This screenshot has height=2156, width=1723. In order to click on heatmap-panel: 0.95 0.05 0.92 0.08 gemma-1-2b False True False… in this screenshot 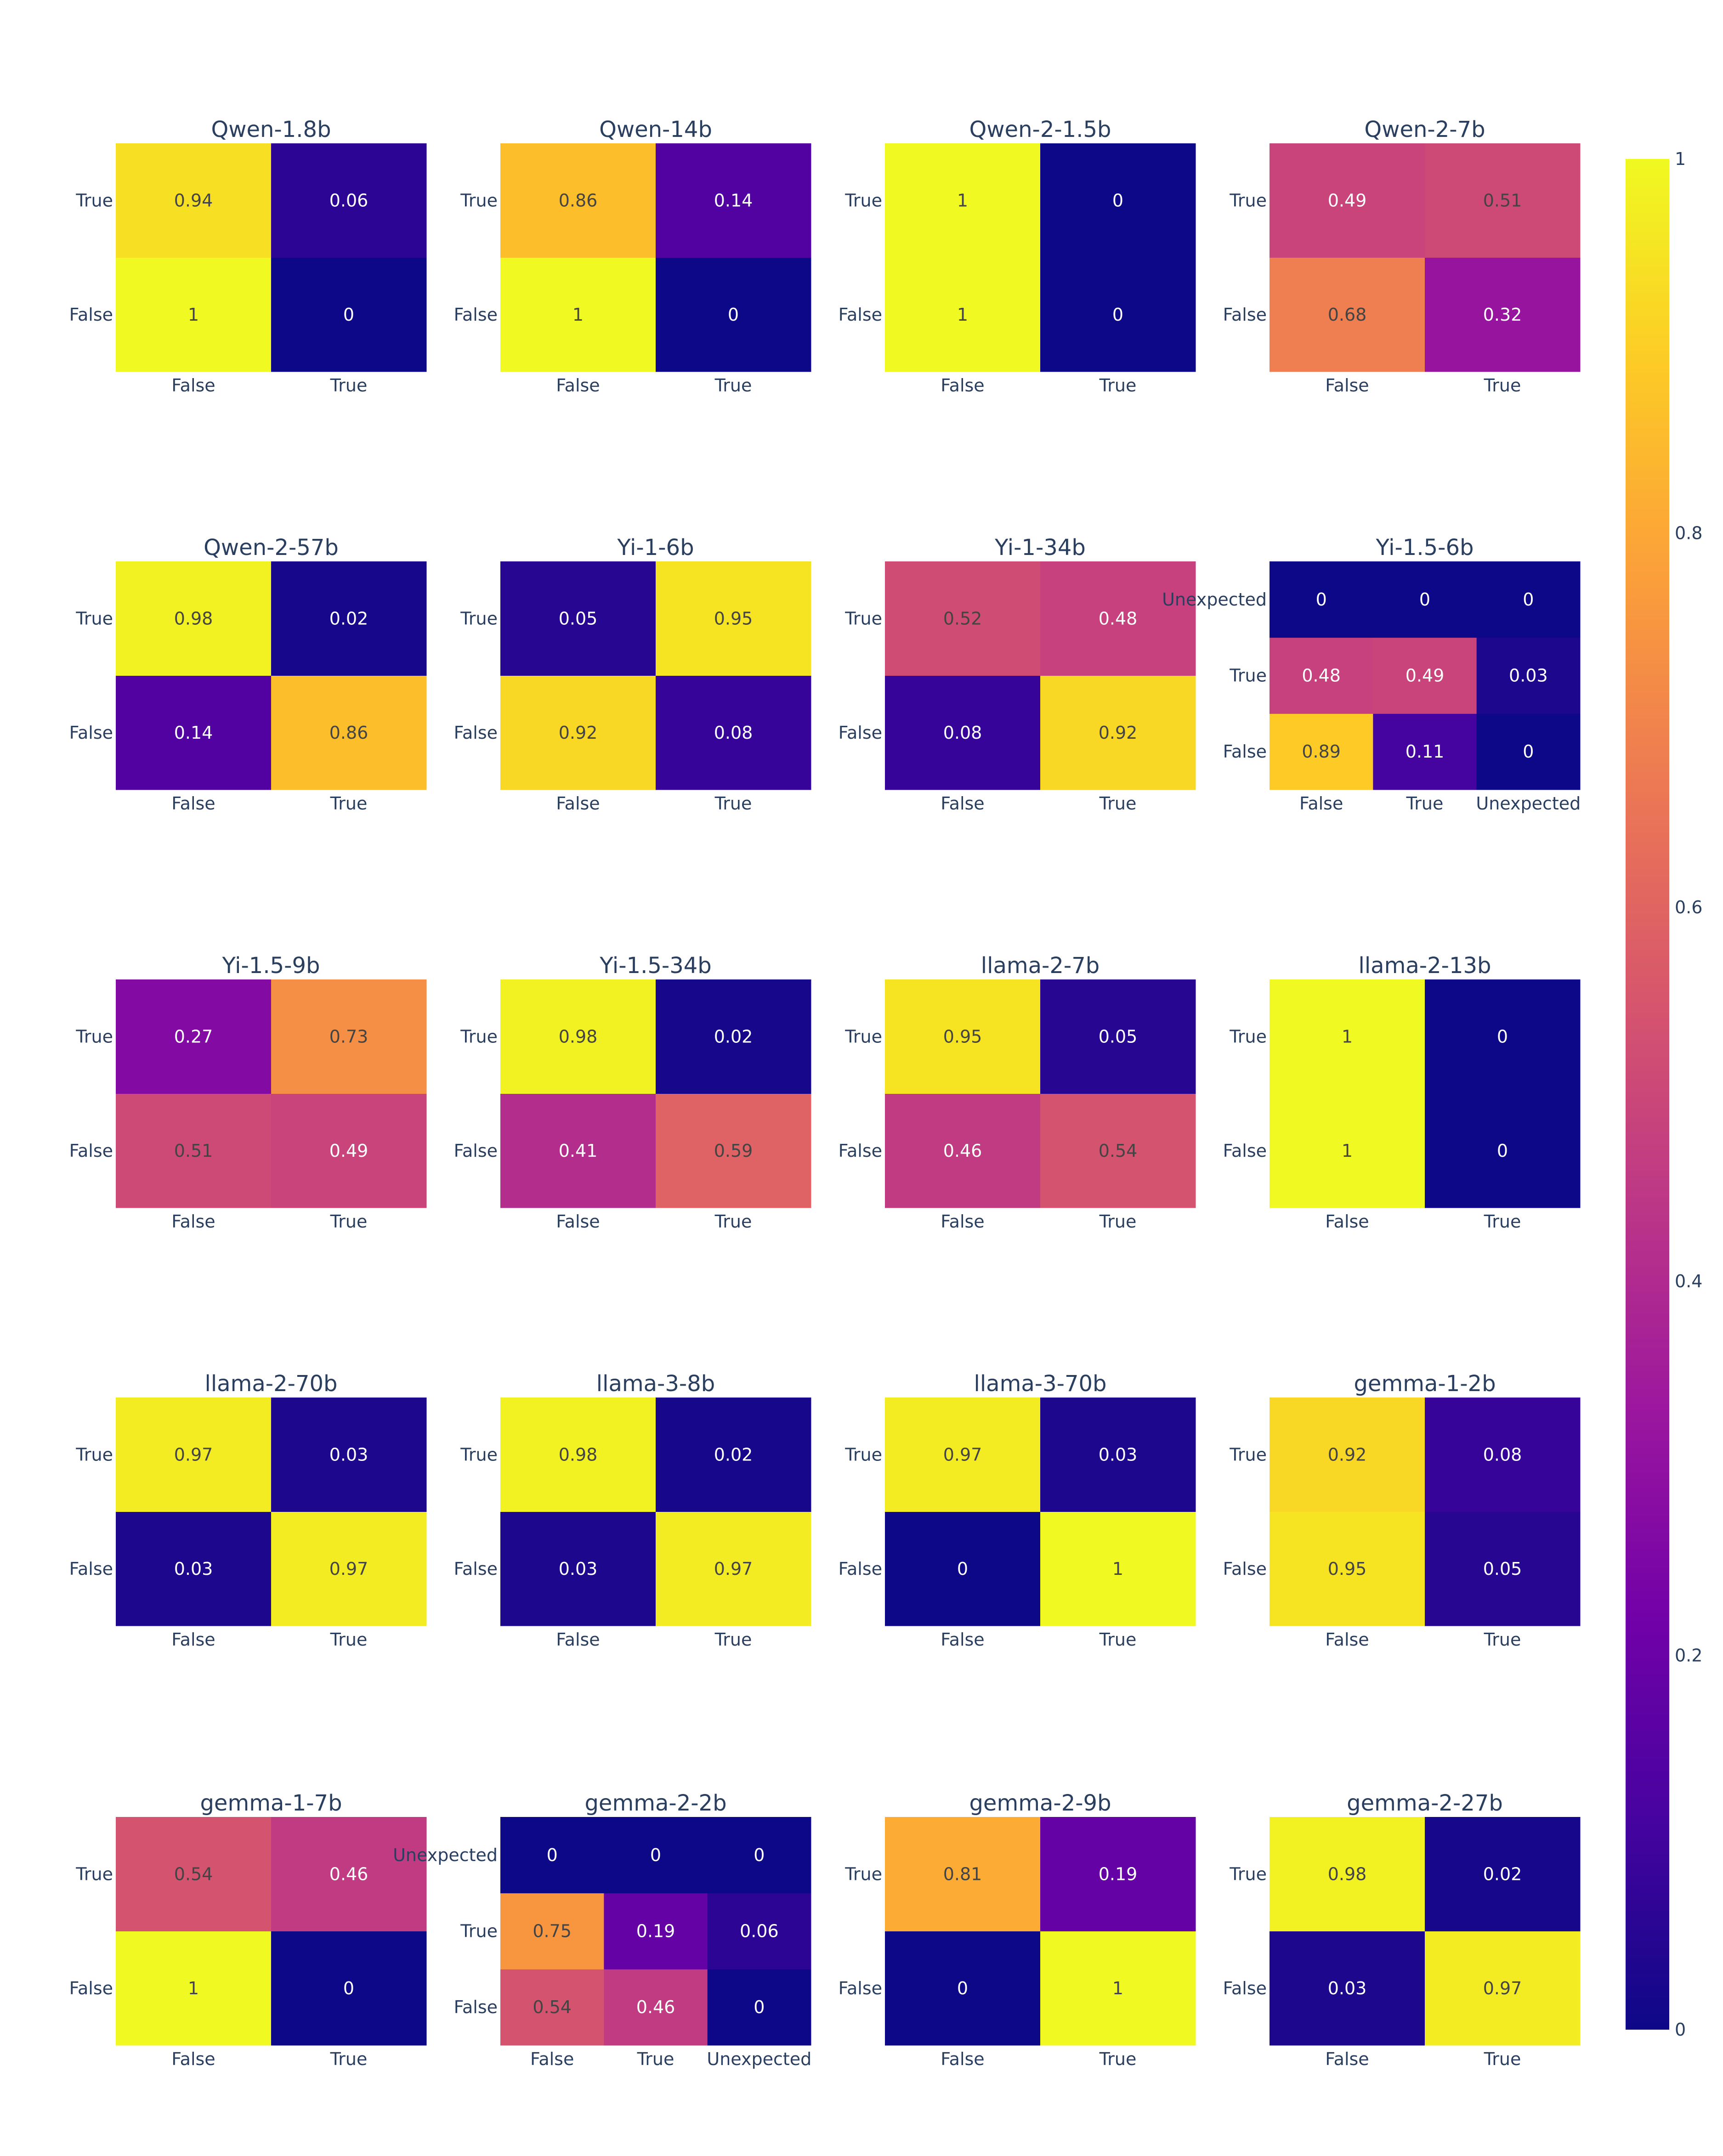, I will do `click(1402, 1510)`.